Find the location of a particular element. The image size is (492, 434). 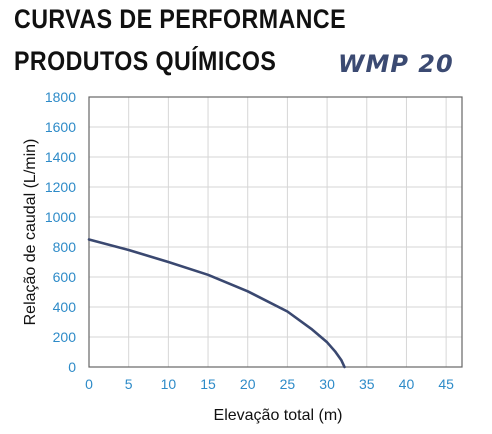

x-tick-label: 45 is located at coordinates (446, 384).